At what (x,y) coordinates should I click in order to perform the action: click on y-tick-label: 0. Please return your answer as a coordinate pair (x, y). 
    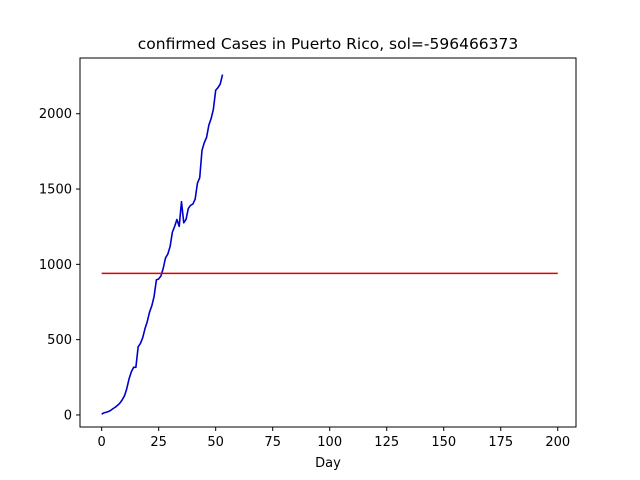
    Looking at the image, I should click on (68, 415).